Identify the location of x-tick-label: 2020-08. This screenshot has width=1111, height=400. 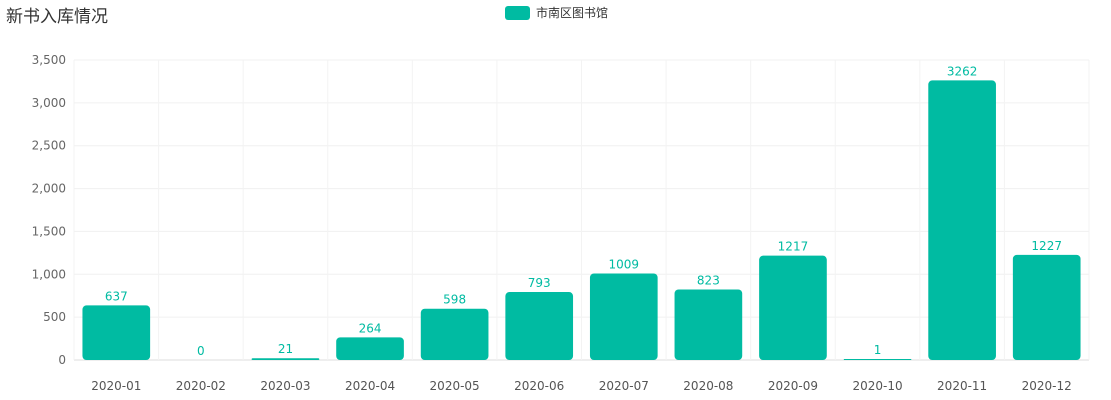
(708, 386).